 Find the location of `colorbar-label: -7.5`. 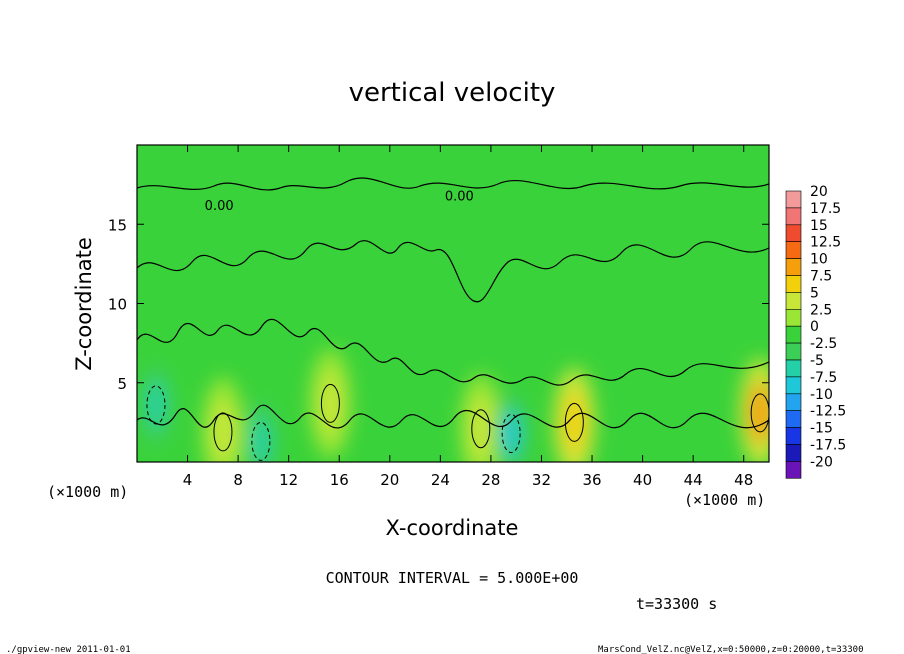

colorbar-label: -7.5 is located at coordinates (823, 378).